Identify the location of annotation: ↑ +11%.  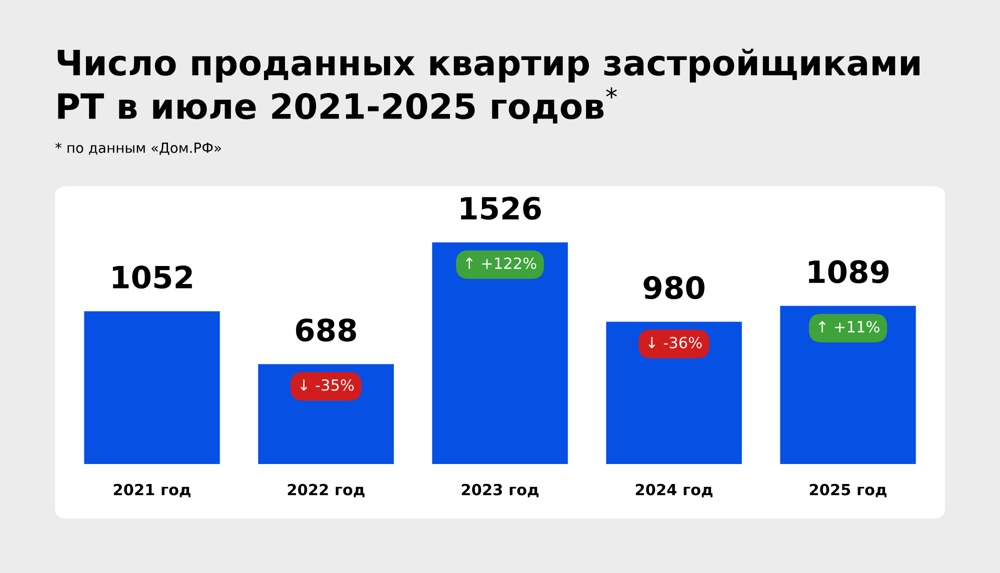
(849, 326).